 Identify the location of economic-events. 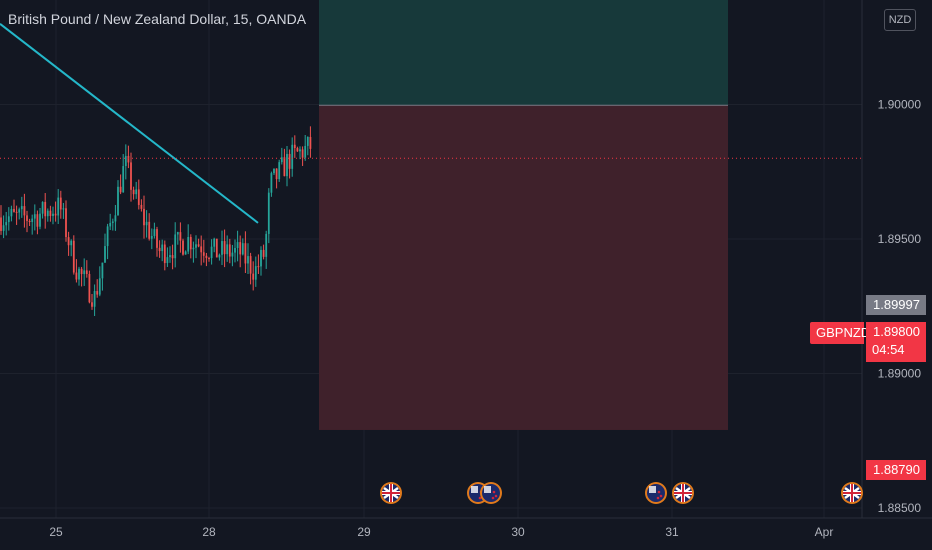
(621, 493).